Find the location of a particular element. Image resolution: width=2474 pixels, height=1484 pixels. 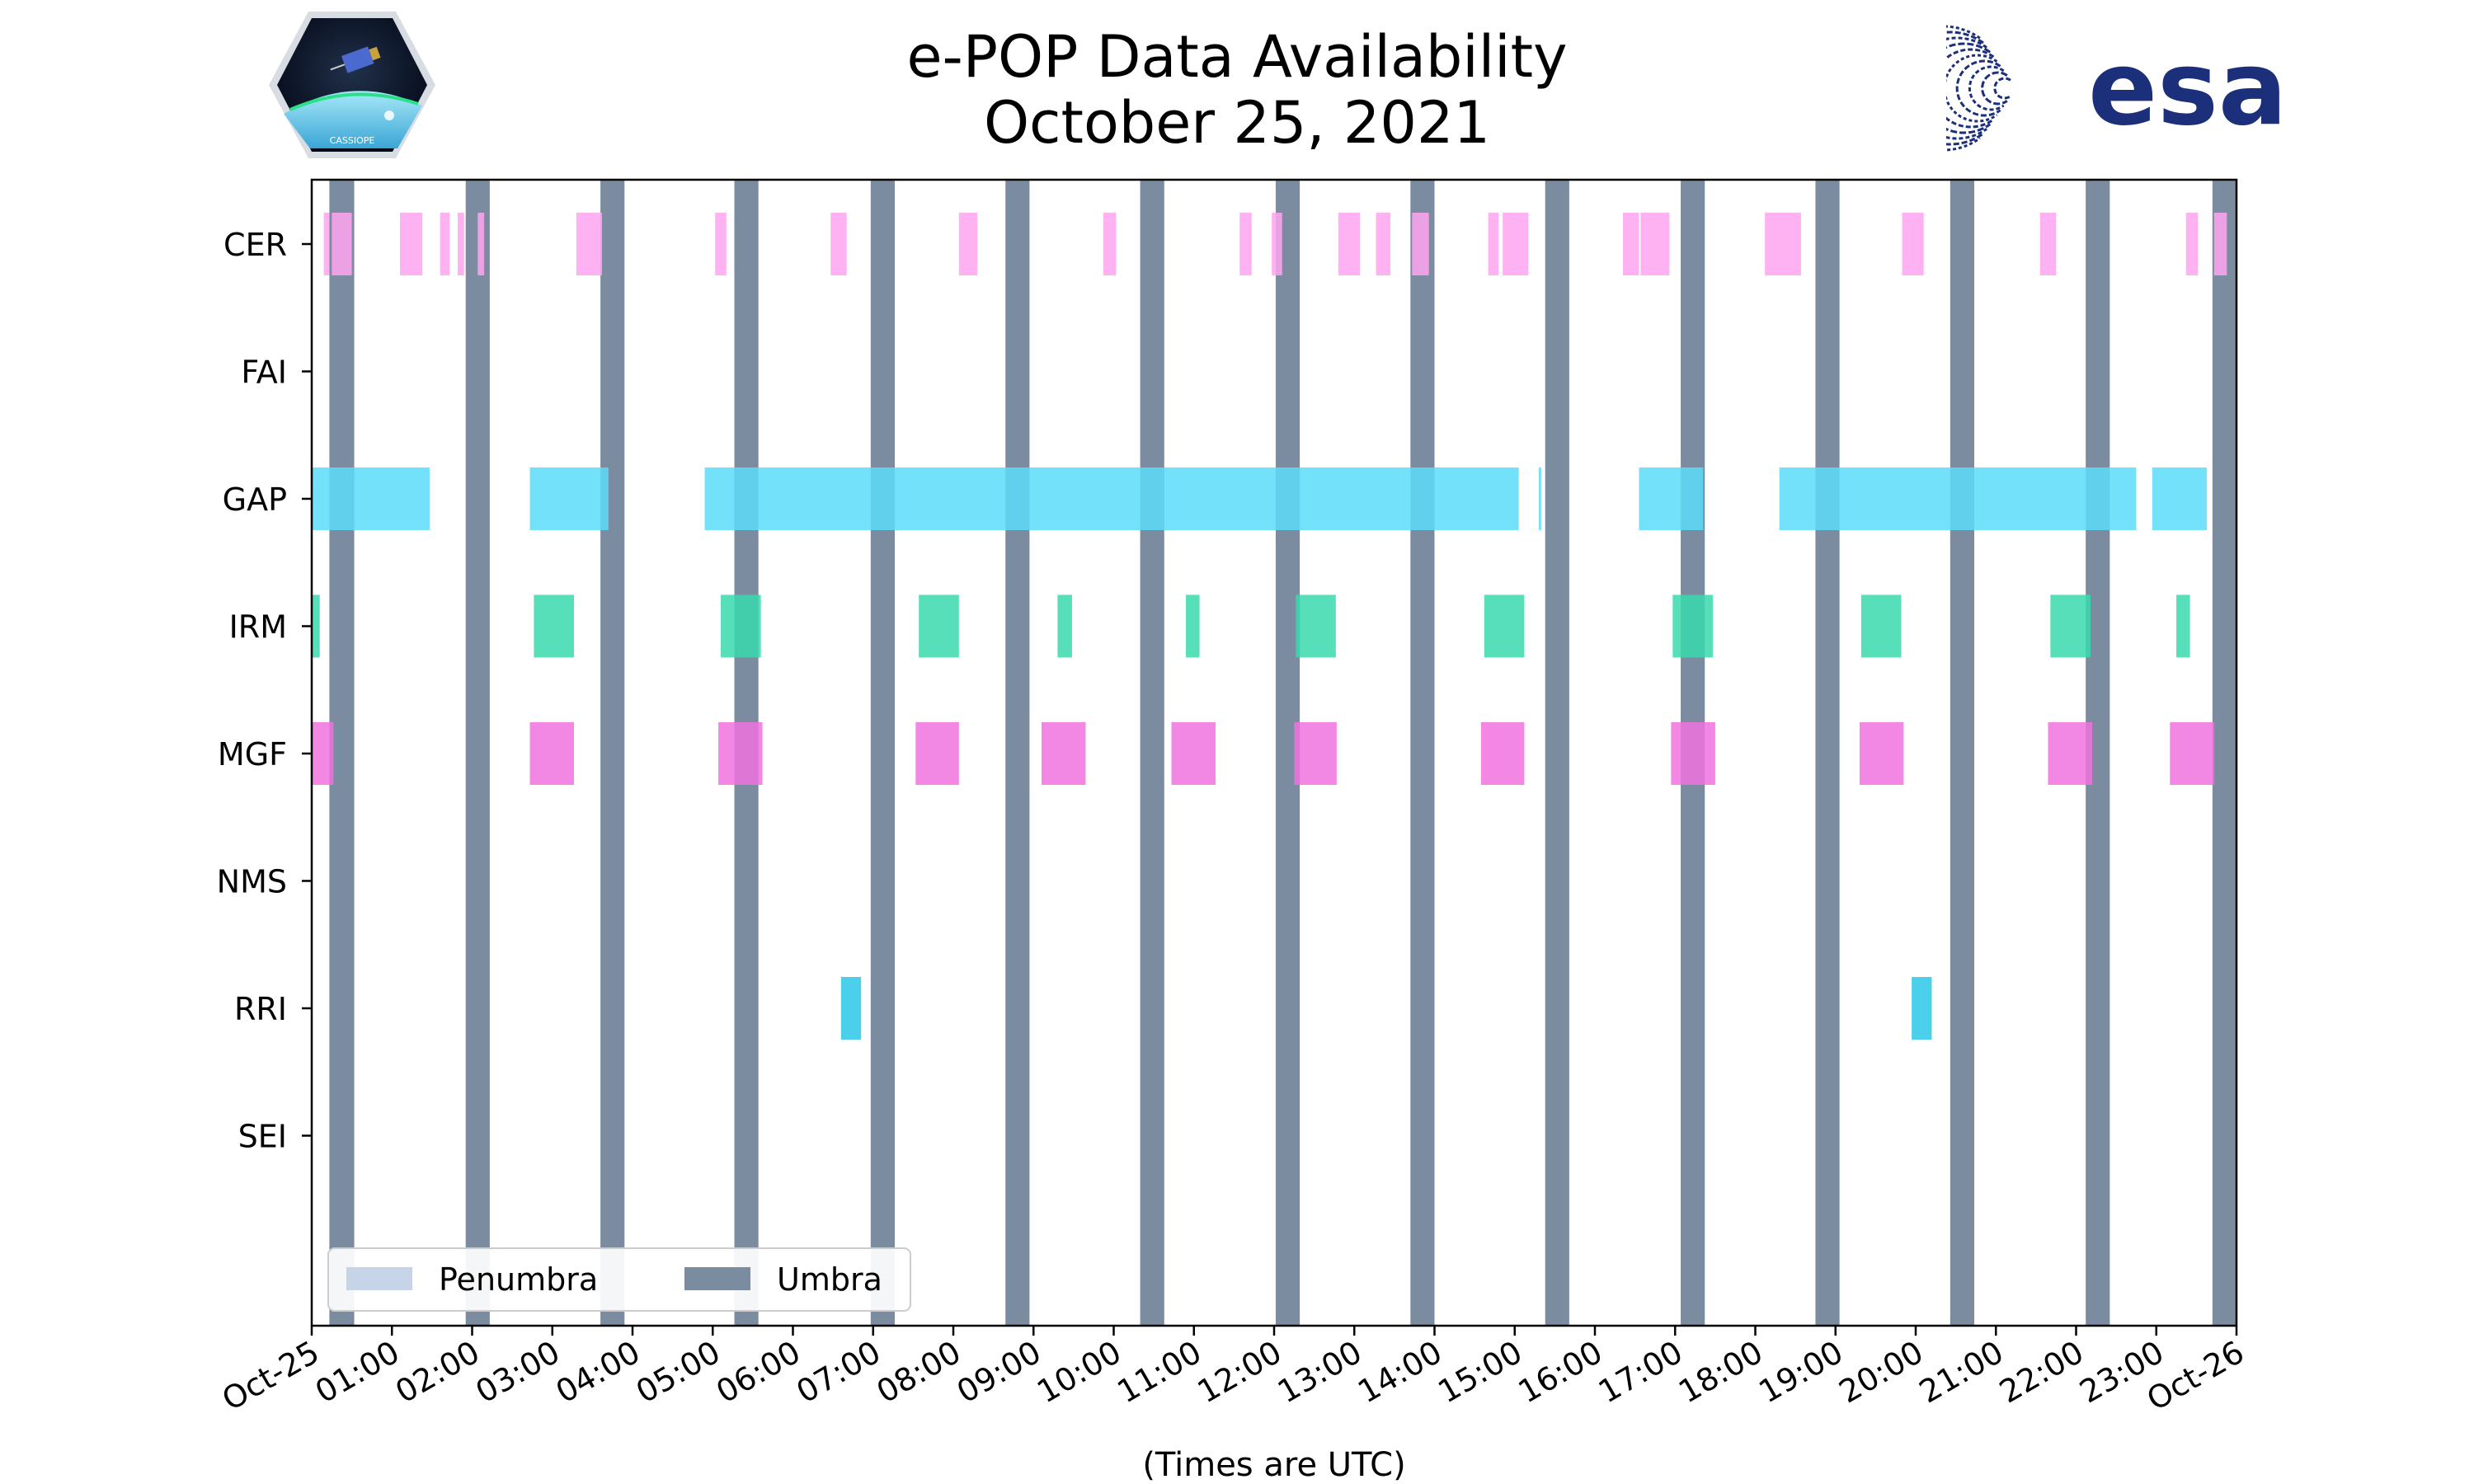

esa-logo: esa is located at coordinates (2117, 88).